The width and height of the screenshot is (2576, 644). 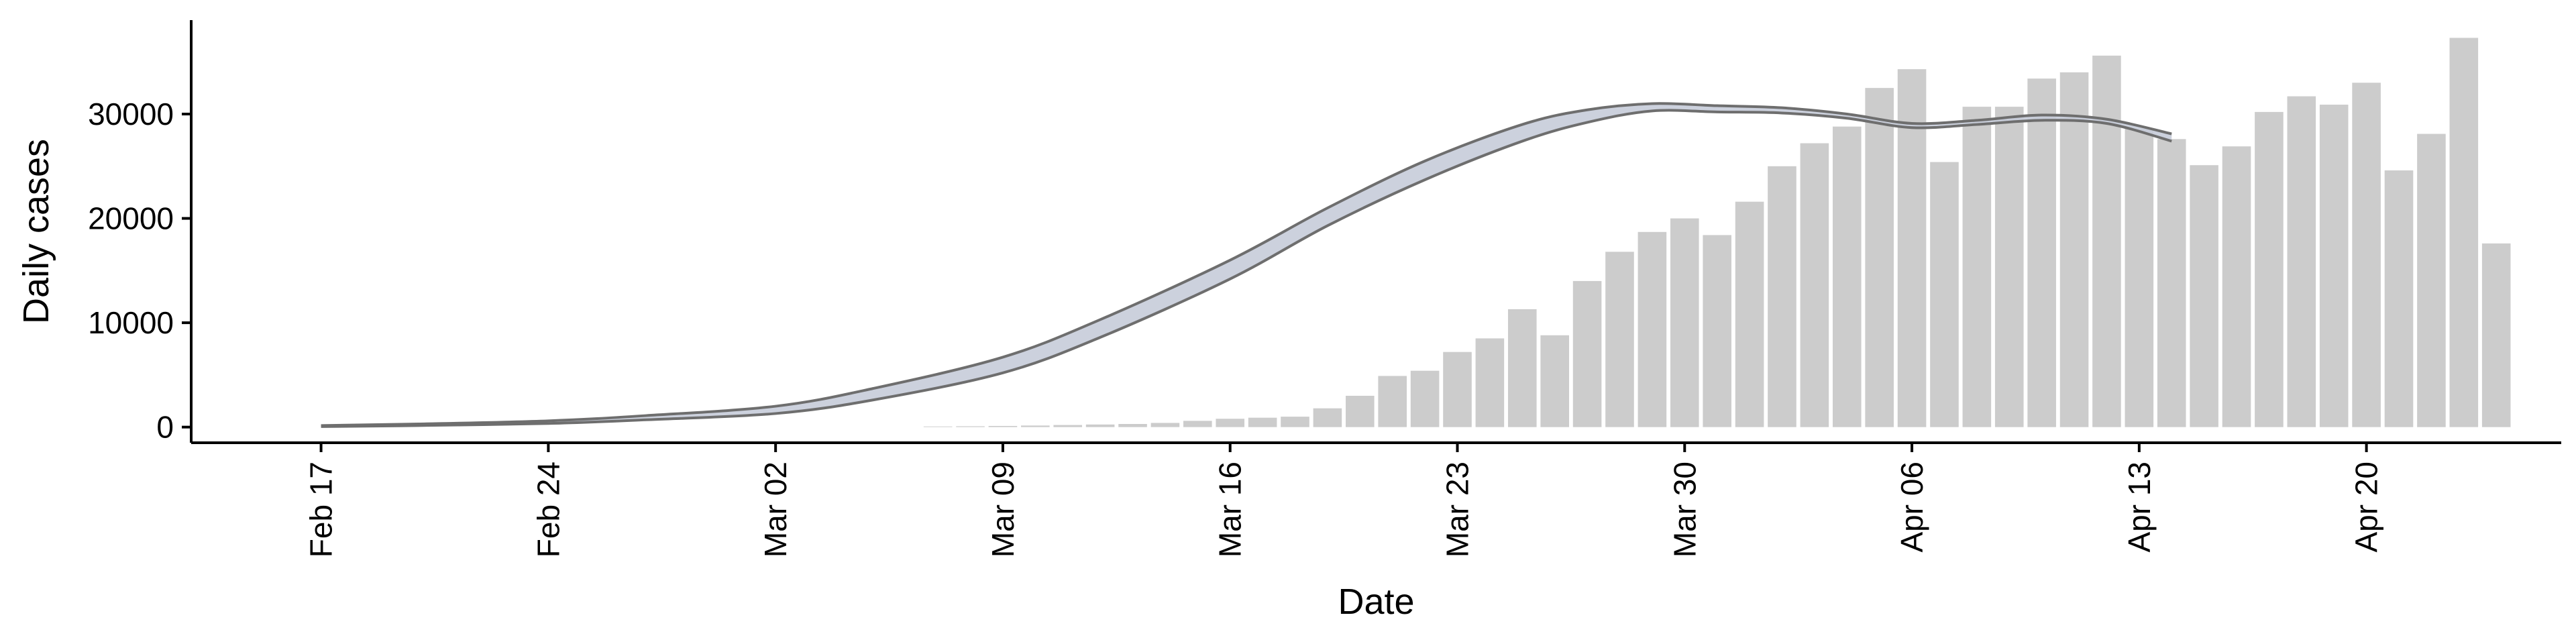 I want to click on x-tick-label: Apr 06, so click(x=1911, y=507).